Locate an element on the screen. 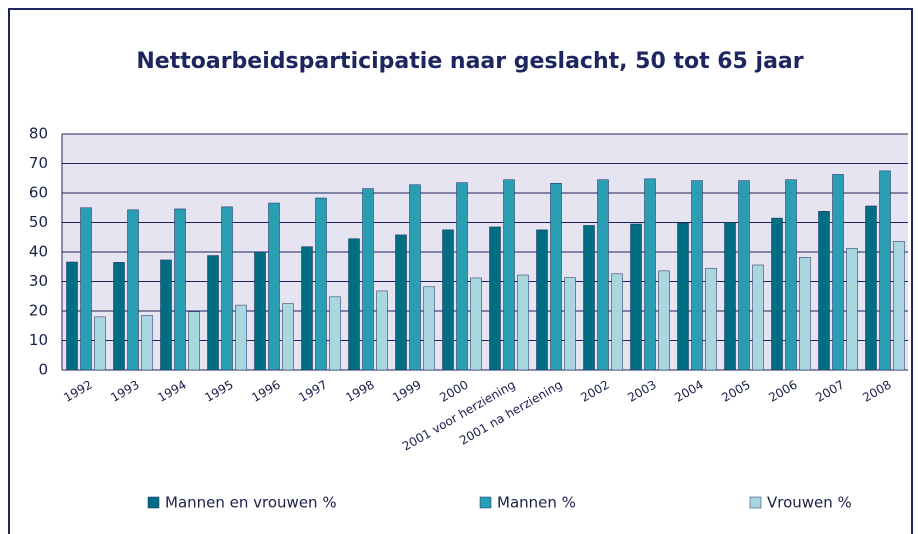  x-tick-label: 2003 is located at coordinates (641, 391).